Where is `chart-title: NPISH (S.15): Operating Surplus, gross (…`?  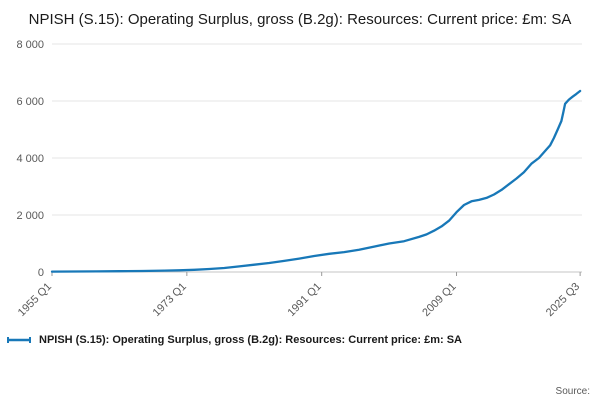 chart-title: NPISH (S.15): Operating Surplus, gross (… is located at coordinates (300, 19).